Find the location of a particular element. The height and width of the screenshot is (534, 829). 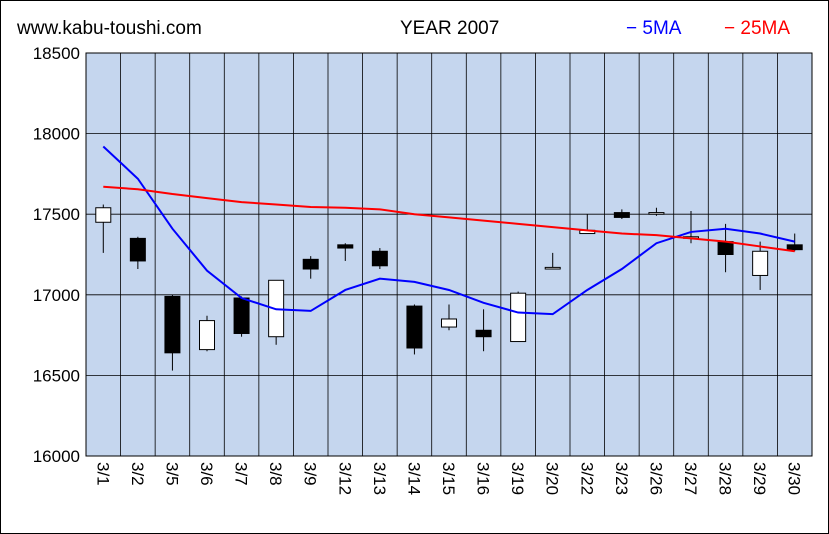

x-tick-label: 3/1 is located at coordinates (102, 474).